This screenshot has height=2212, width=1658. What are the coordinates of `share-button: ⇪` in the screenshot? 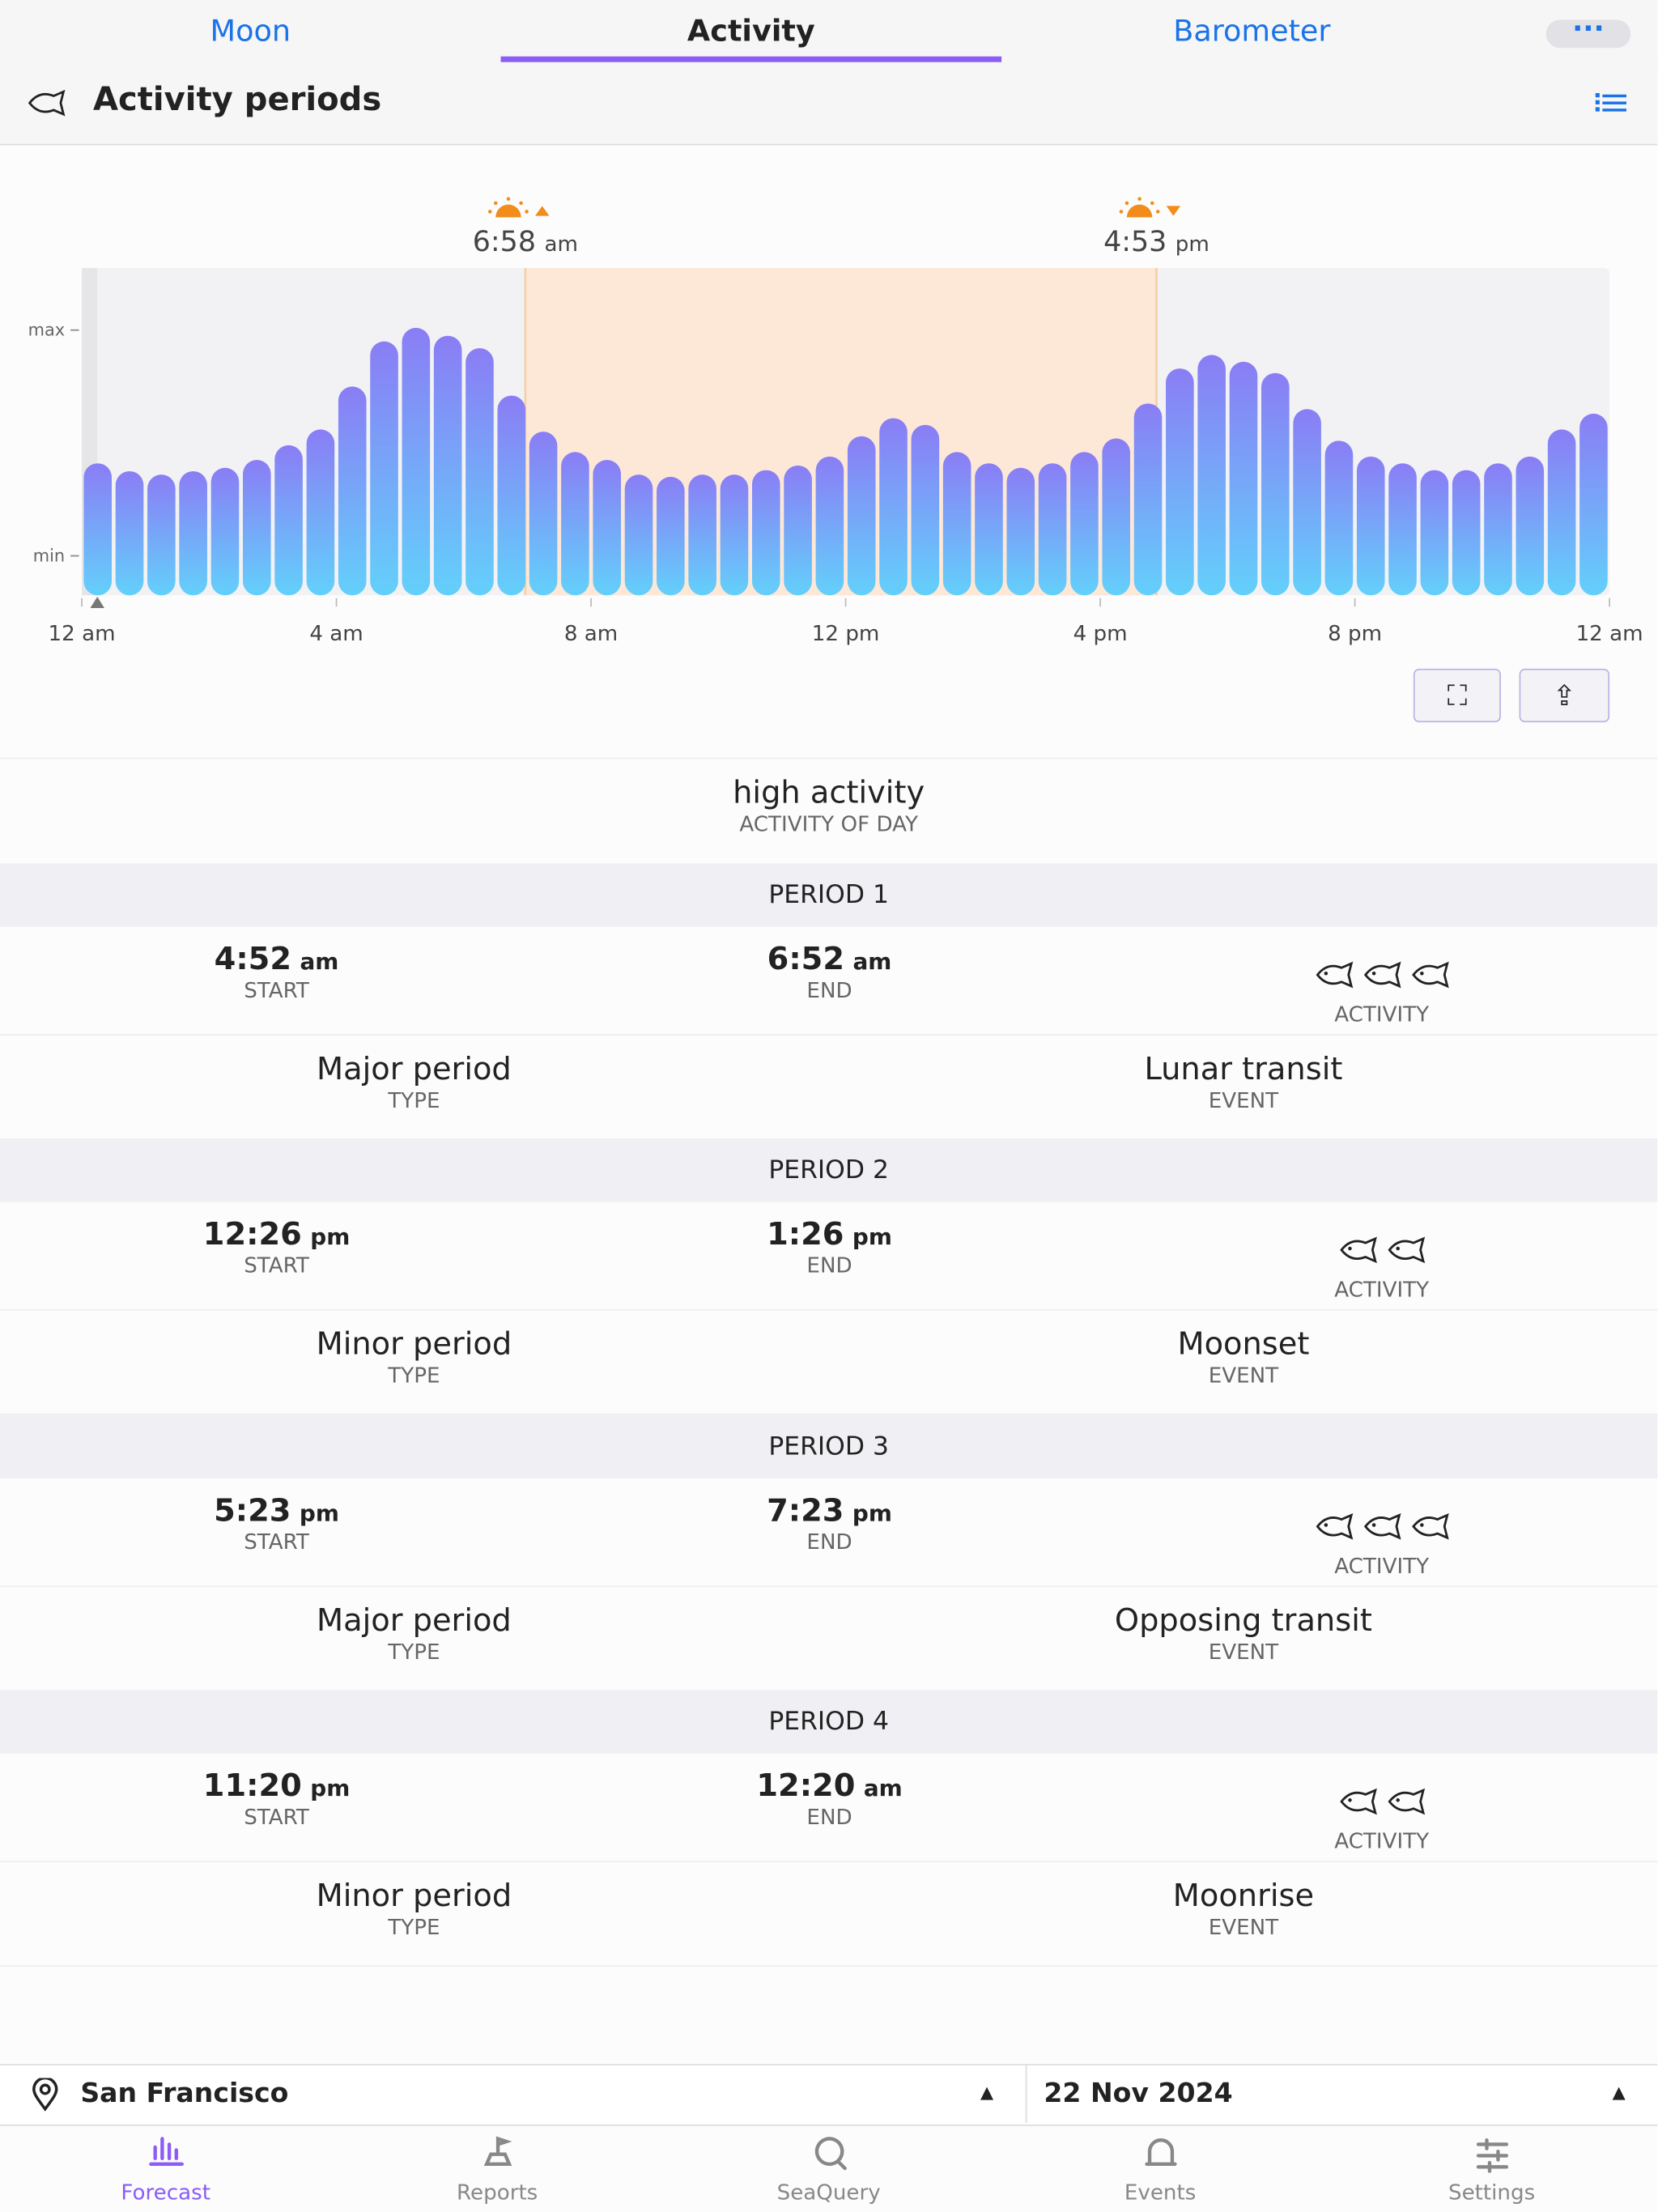 It's located at (1564, 695).